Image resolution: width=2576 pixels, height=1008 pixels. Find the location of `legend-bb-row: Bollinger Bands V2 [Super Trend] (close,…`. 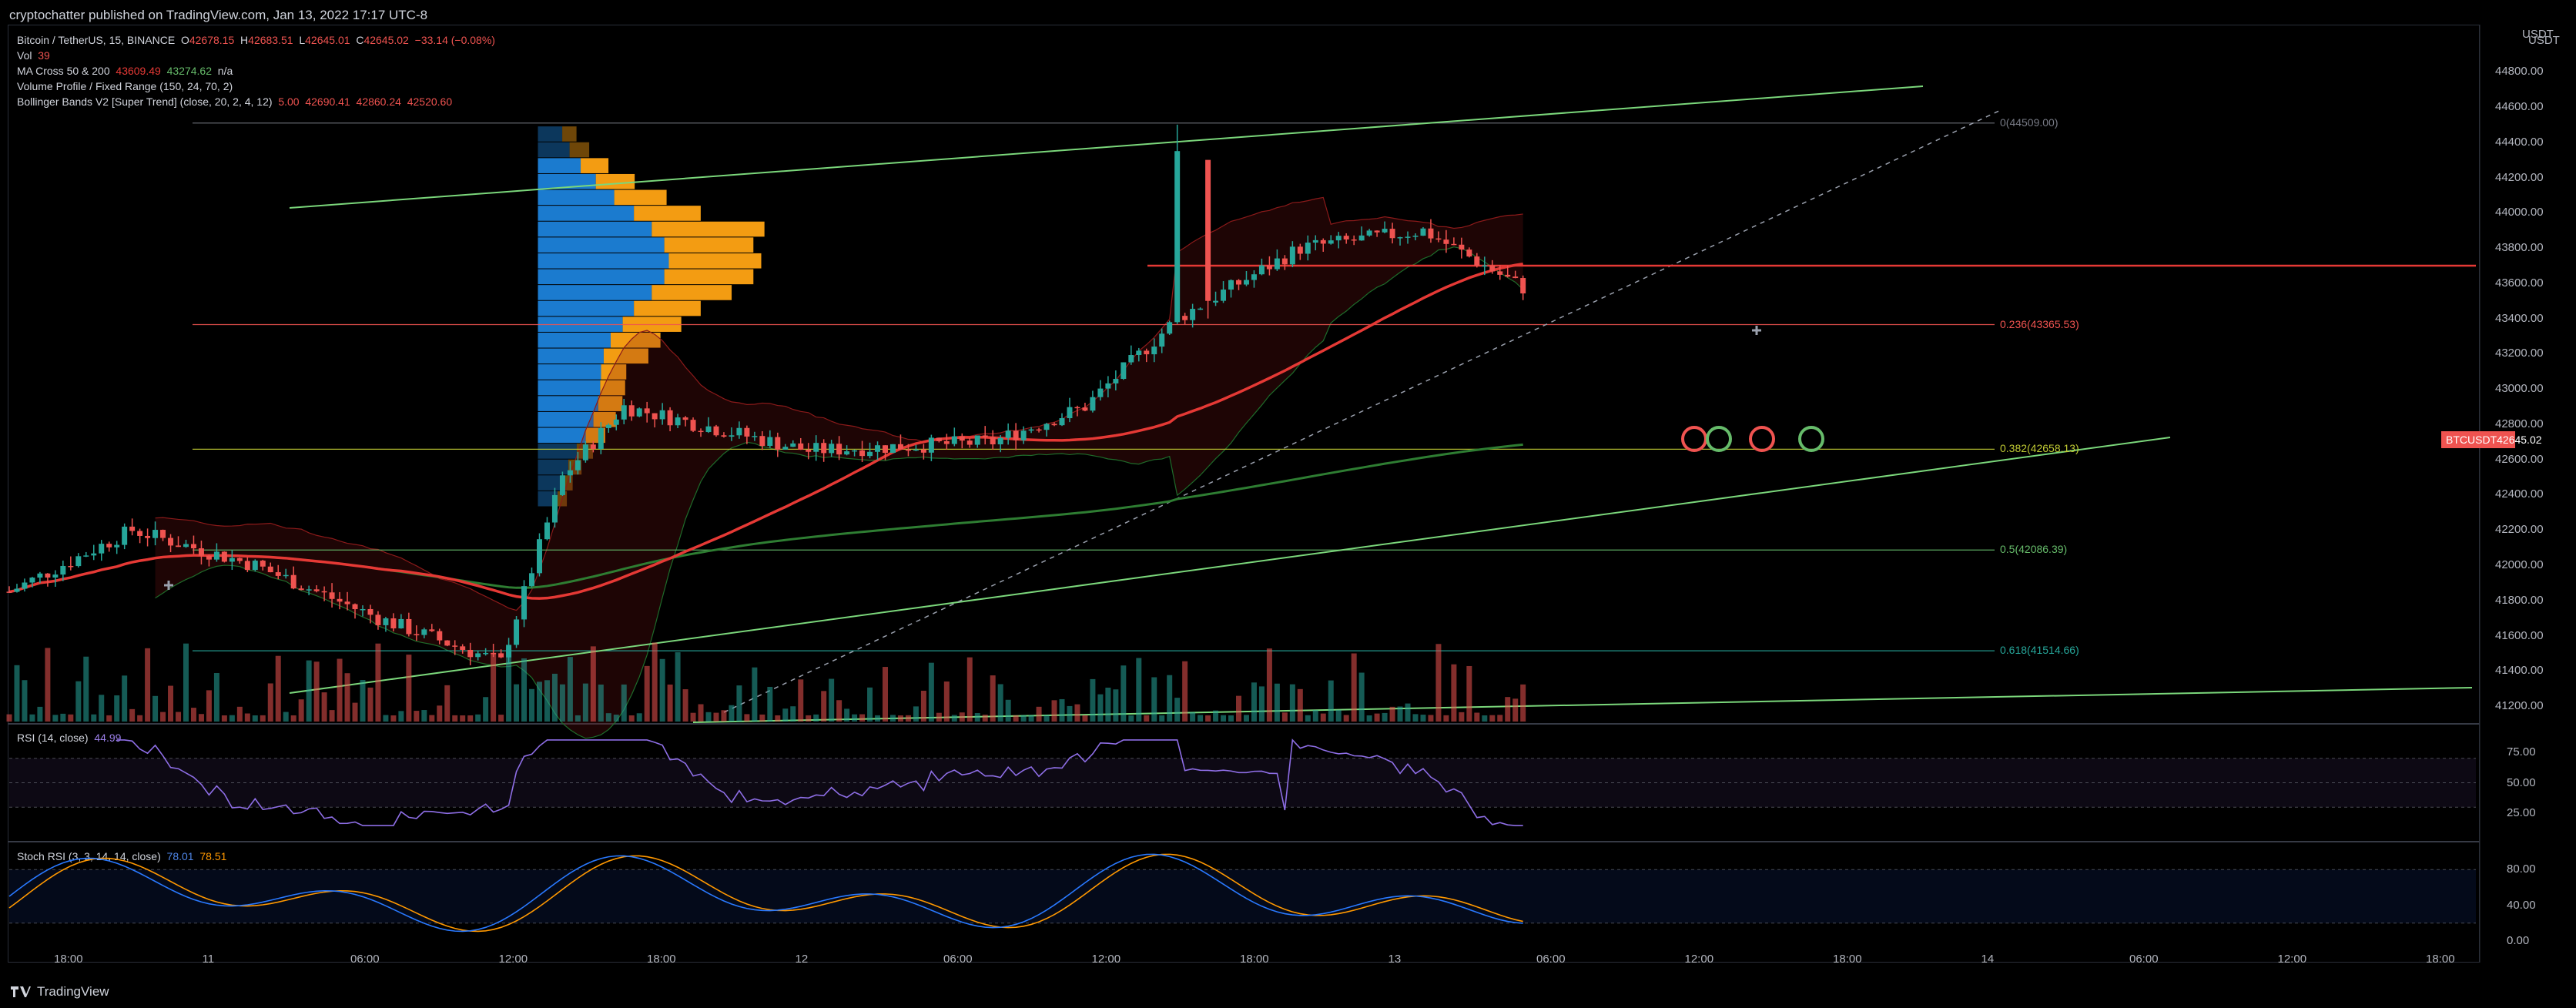

legend-bb-row: Bollinger Bands V2 [Super Trend] (close,… is located at coordinates (234, 101).